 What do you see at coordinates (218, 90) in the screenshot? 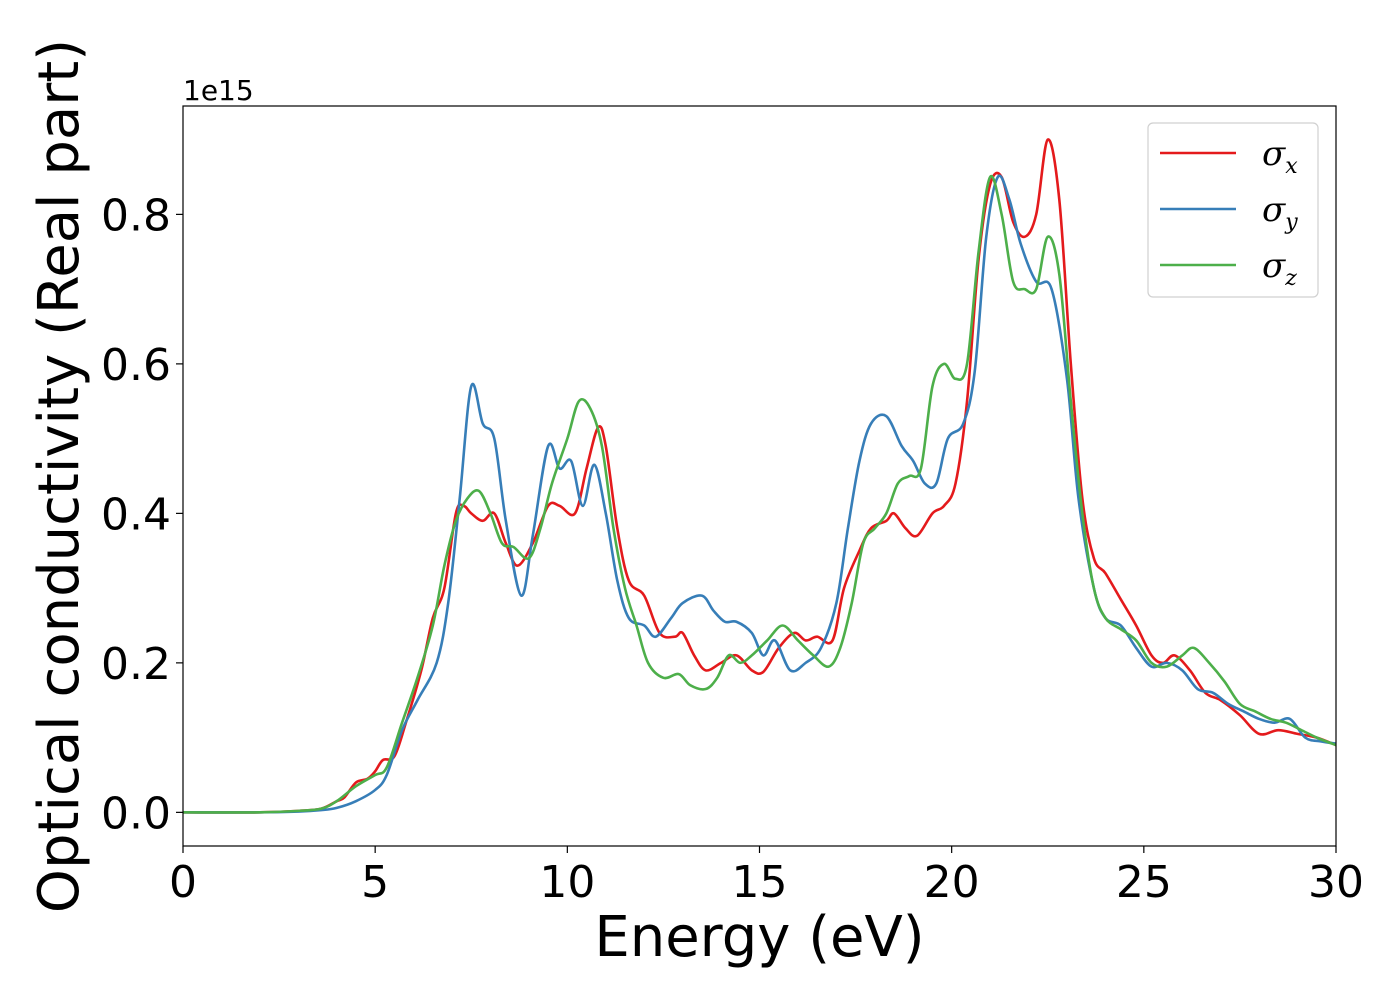
I see `y-offset-label: 1e15` at bounding box center [218, 90].